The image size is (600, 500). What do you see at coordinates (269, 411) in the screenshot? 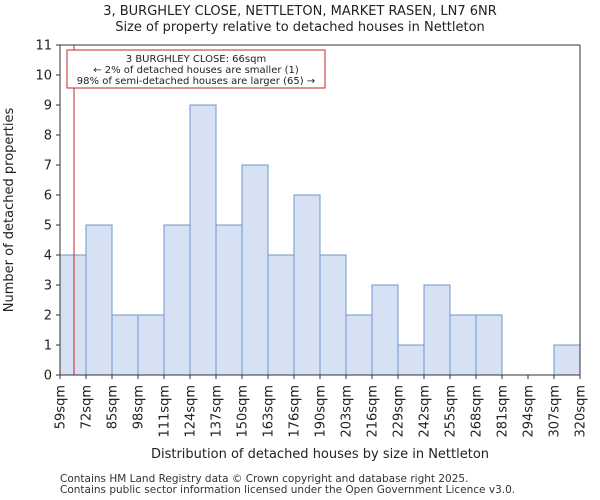
I see `x-tick-label-163sqm: 163sqm` at bounding box center [269, 411].